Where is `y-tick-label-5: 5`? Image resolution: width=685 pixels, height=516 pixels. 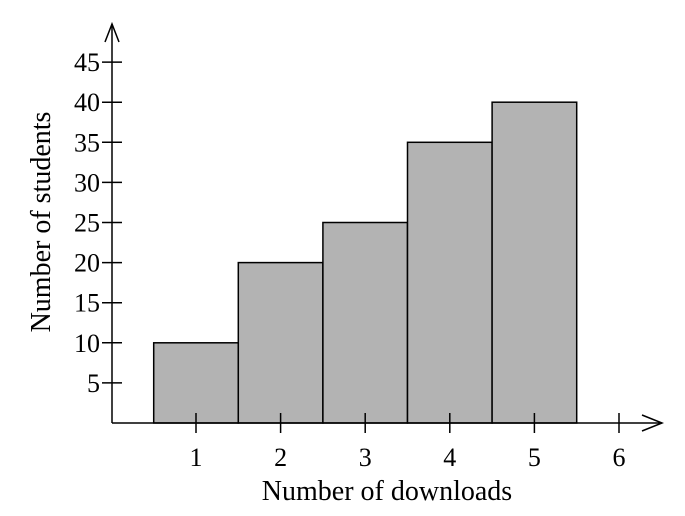 y-tick-label-5: 5 is located at coordinates (93, 383).